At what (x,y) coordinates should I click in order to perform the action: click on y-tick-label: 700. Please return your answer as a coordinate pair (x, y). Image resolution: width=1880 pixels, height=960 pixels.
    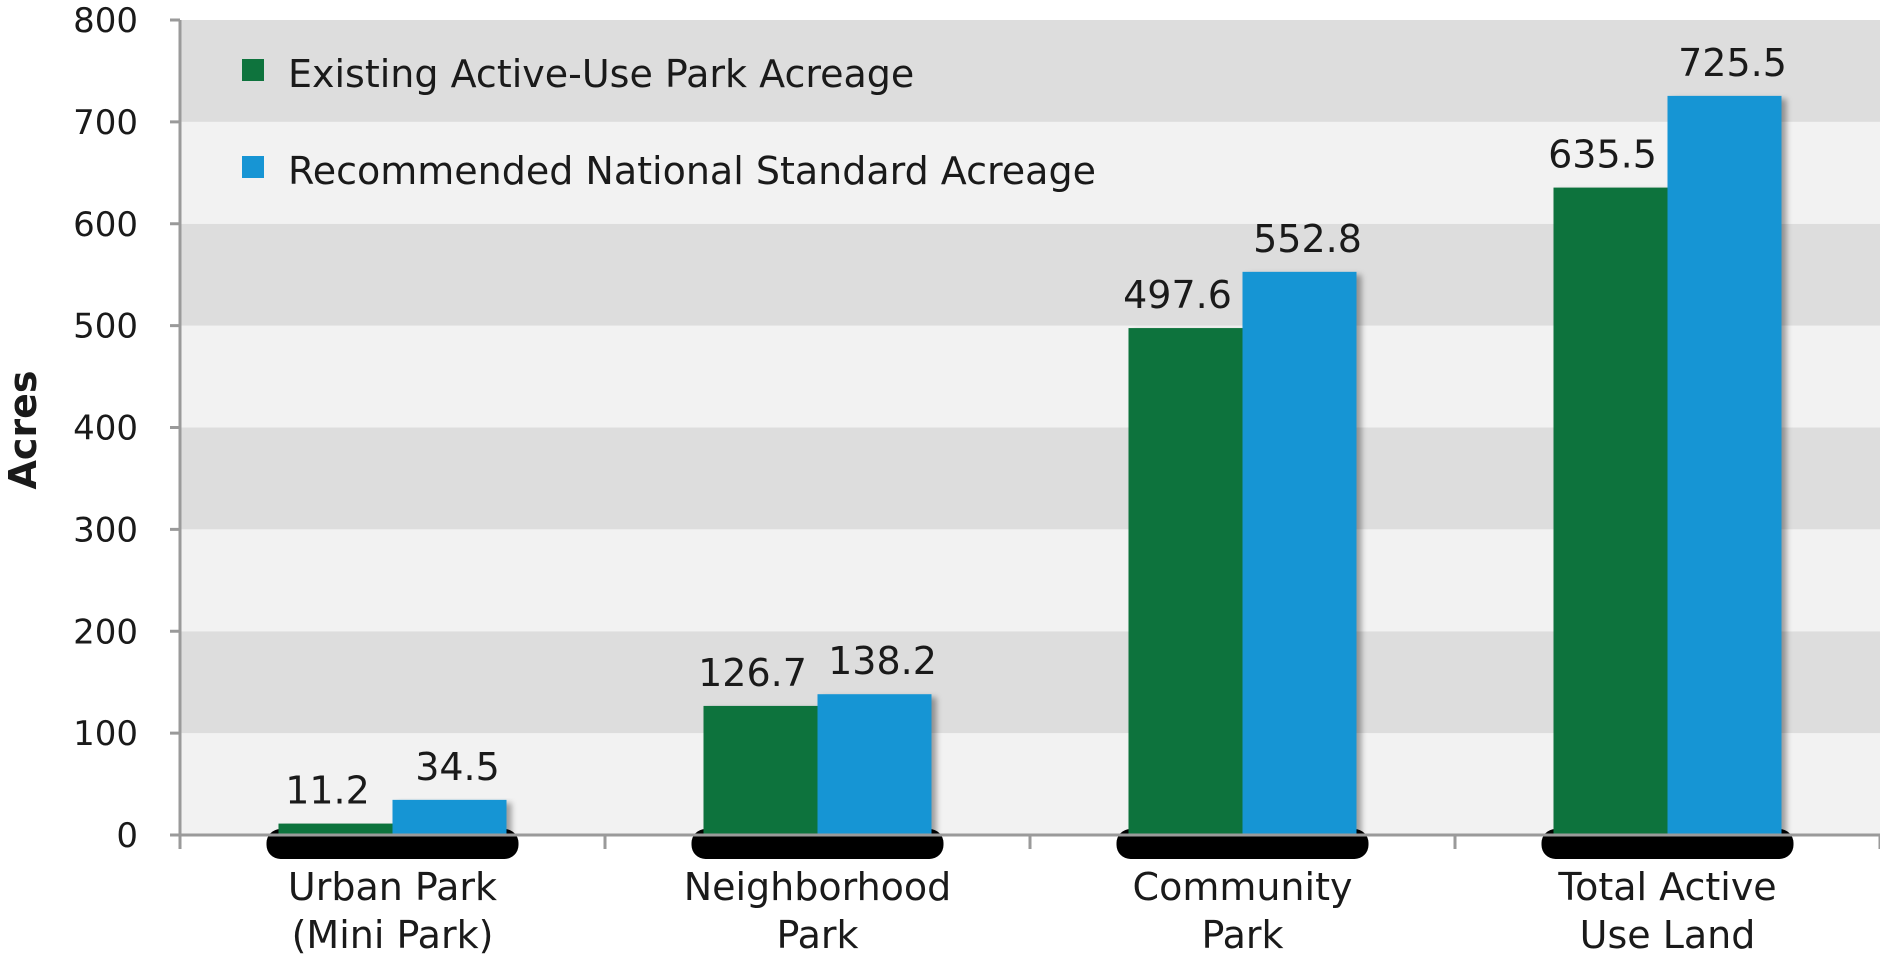
    Looking at the image, I should click on (105, 123).